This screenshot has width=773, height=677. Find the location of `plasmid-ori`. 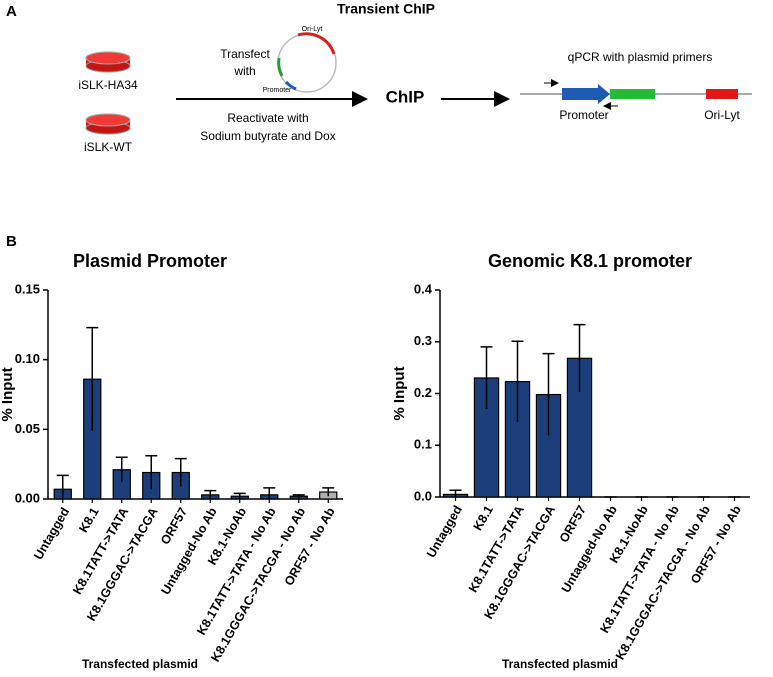

plasmid-ori is located at coordinates (316, 43).